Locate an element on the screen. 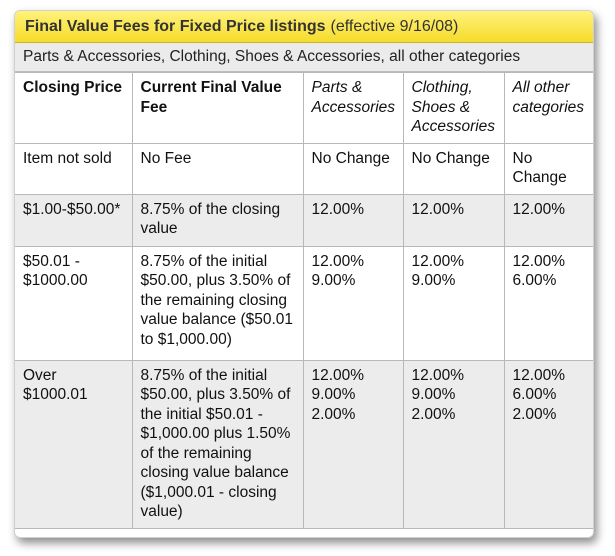 The height and width of the screenshot is (556, 615). cell-clothing: 12.00% 9.00% is located at coordinates (453, 303).